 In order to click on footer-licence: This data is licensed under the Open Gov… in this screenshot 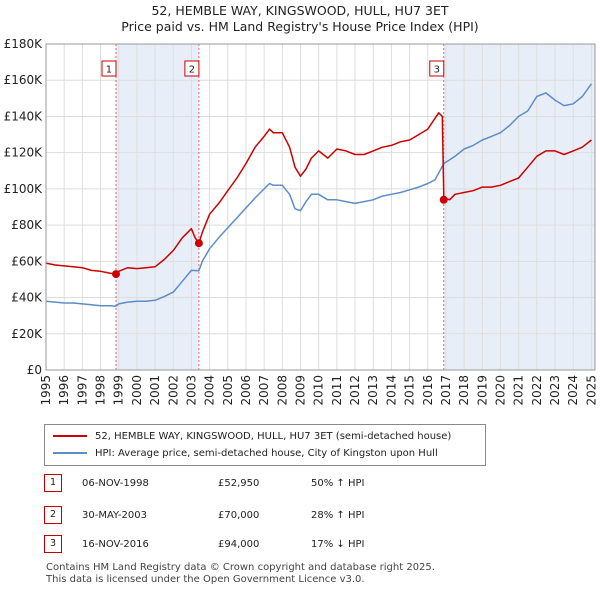, I will do `click(205, 579)`.